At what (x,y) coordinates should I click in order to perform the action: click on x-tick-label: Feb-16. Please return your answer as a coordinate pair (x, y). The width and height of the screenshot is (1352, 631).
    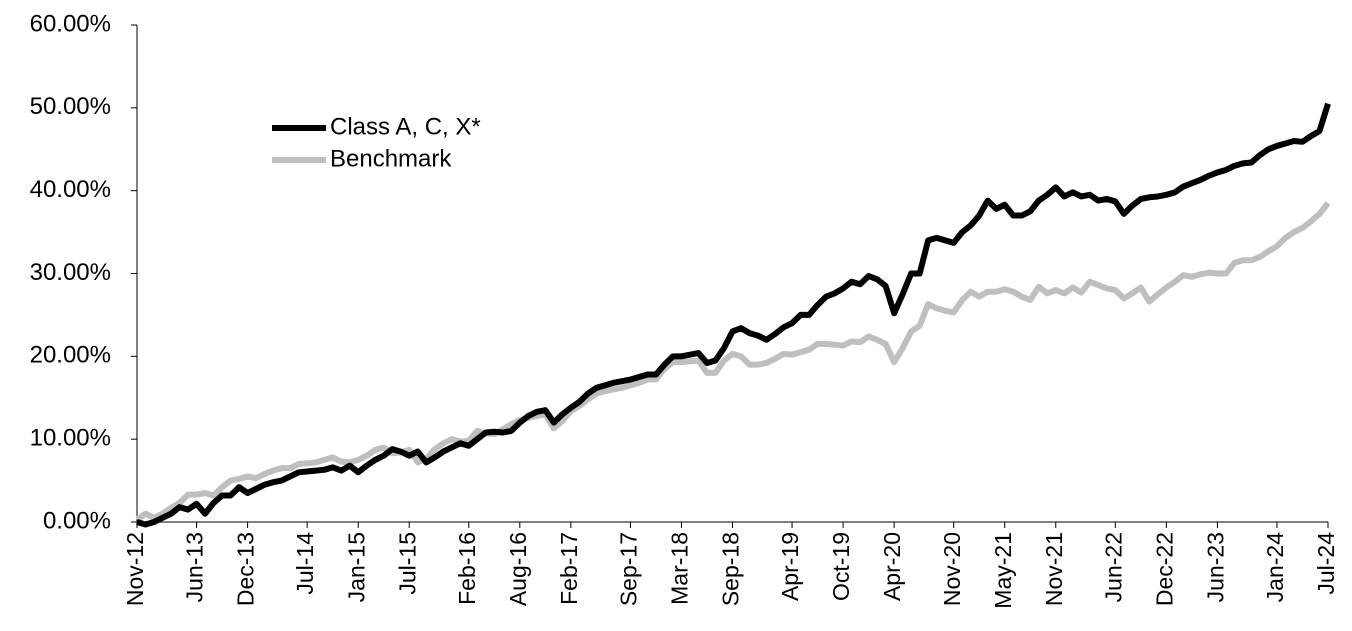
    Looking at the image, I should click on (467, 568).